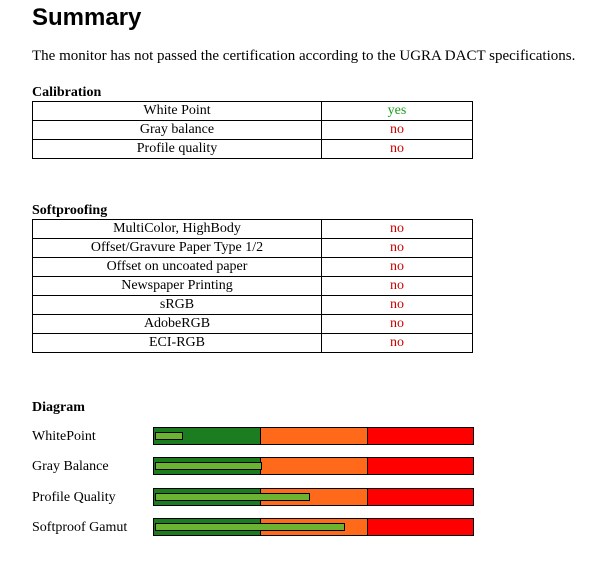 Image resolution: width=600 pixels, height=567 pixels. I want to click on diagram-label: Softproof Gamut, so click(80, 527).